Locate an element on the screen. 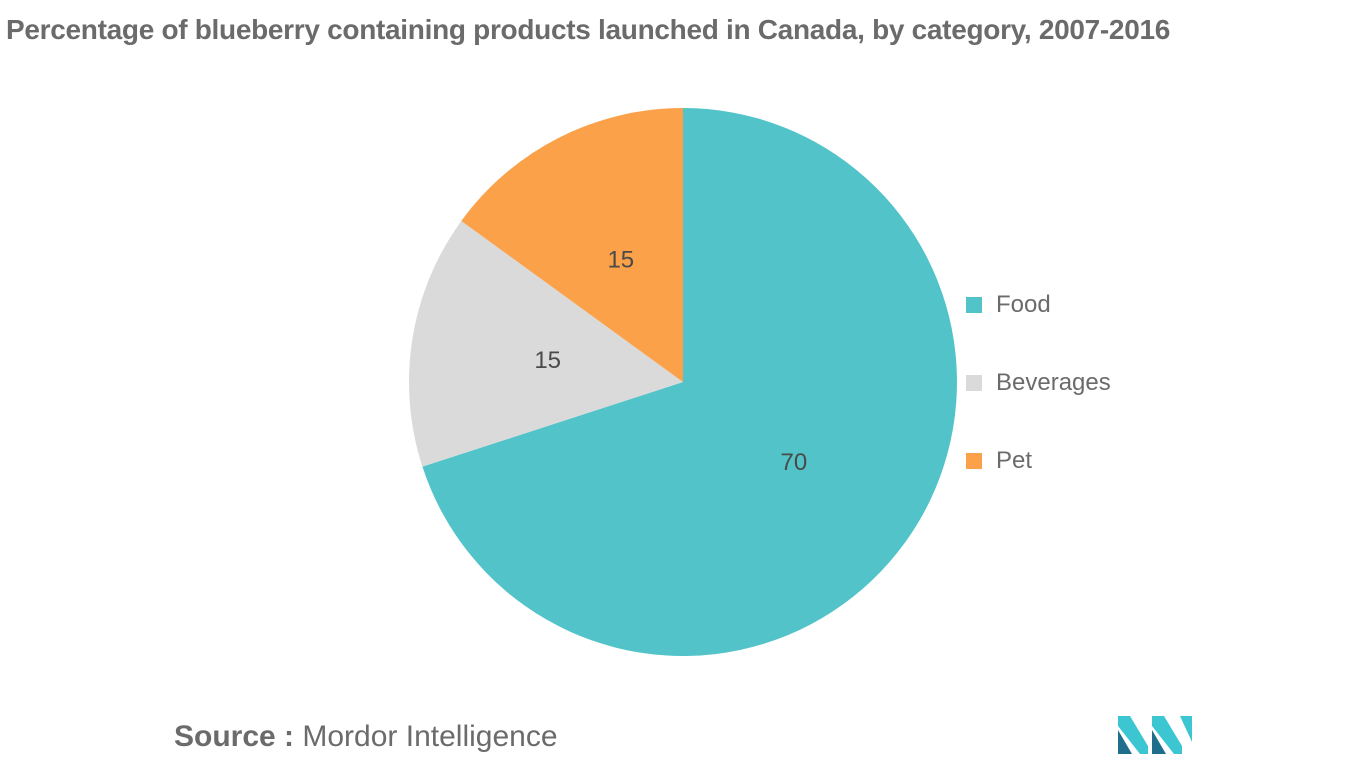  source-prefix: Source : is located at coordinates (234, 736).